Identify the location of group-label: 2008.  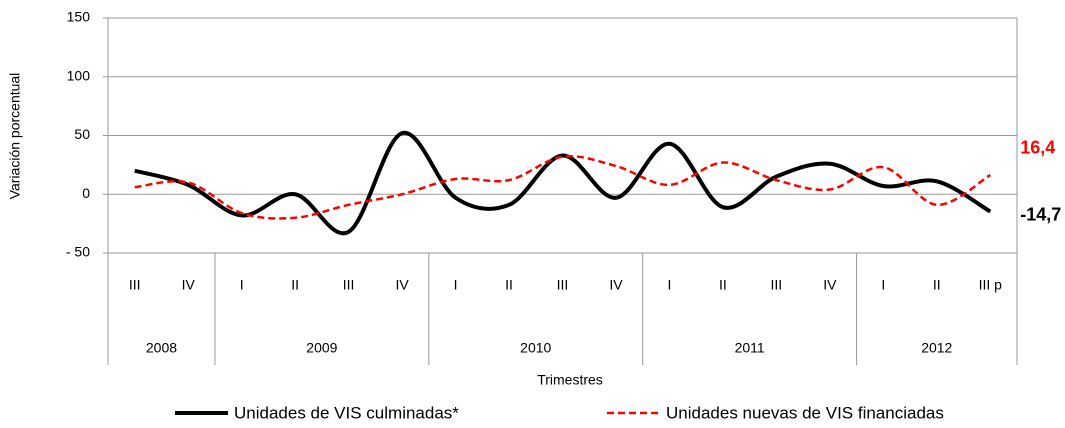
(161, 348).